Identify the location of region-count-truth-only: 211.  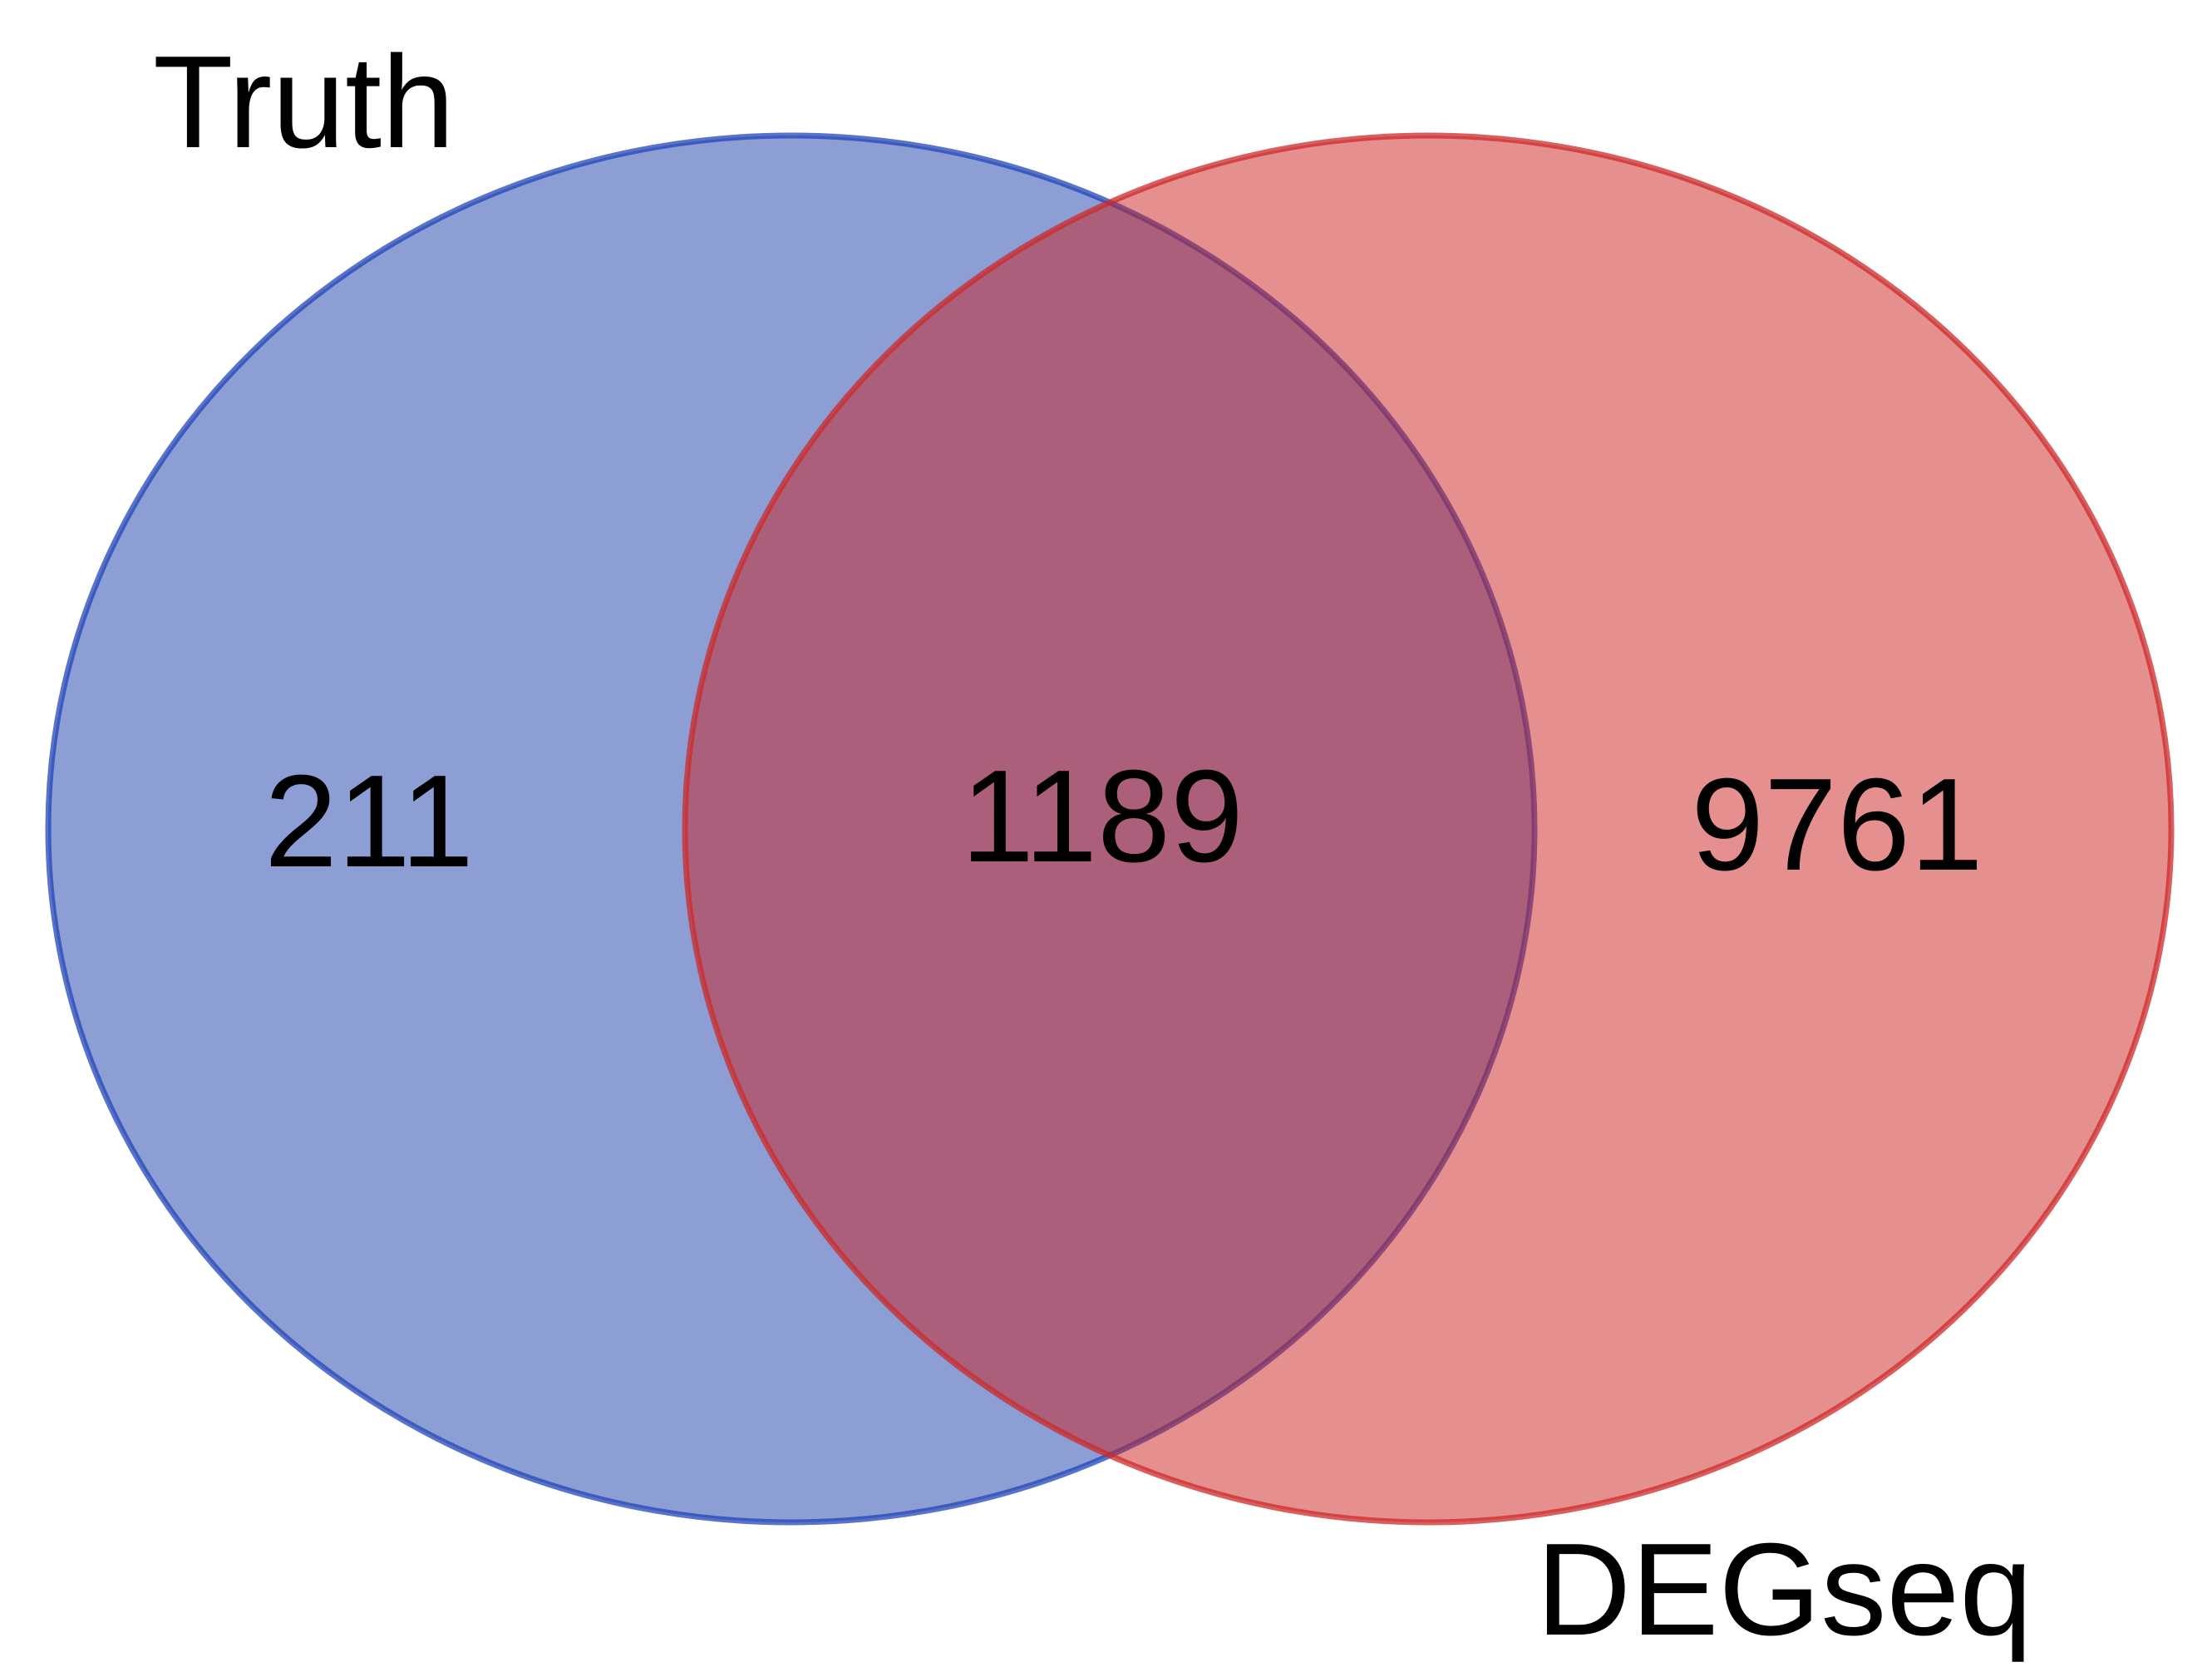
(369, 821).